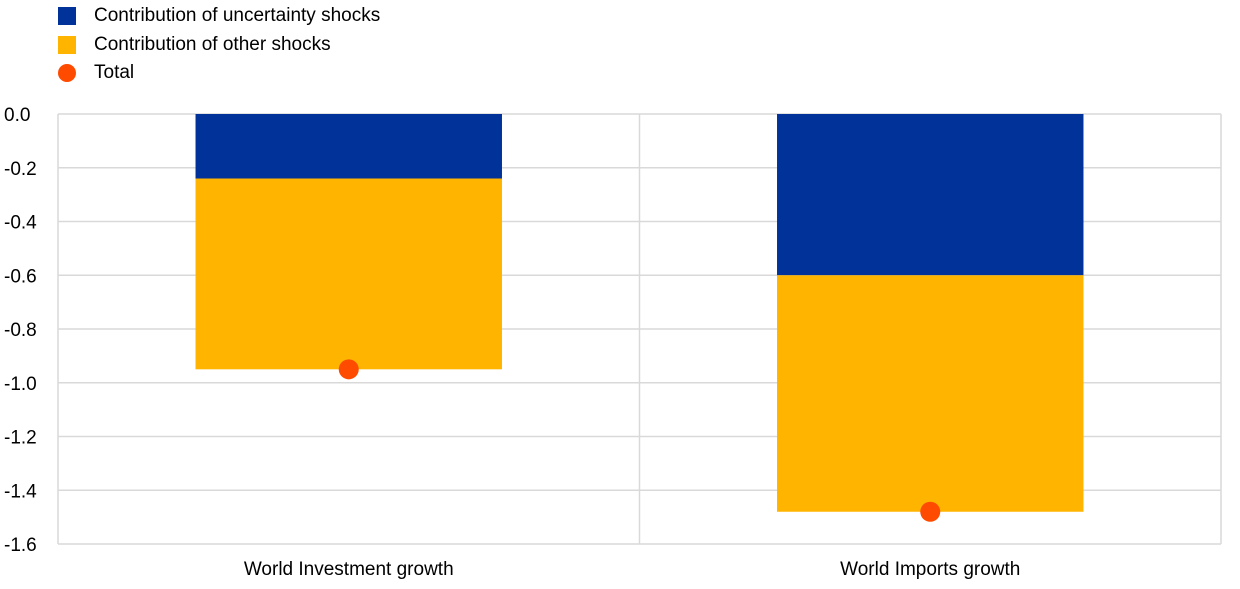 The height and width of the screenshot is (589, 1240). I want to click on y-tick-label: -0.6, so click(20, 276).